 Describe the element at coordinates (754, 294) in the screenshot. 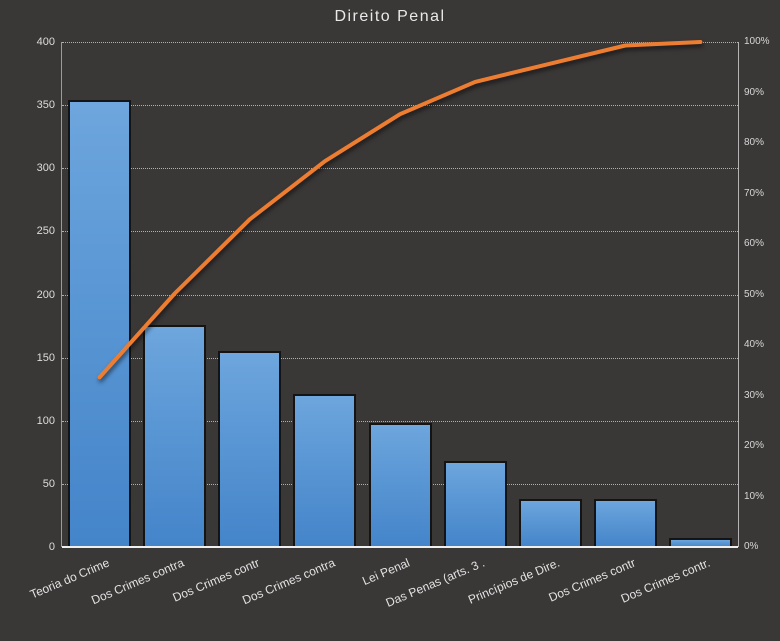

I see `percent-tick-label: 50%` at that location.